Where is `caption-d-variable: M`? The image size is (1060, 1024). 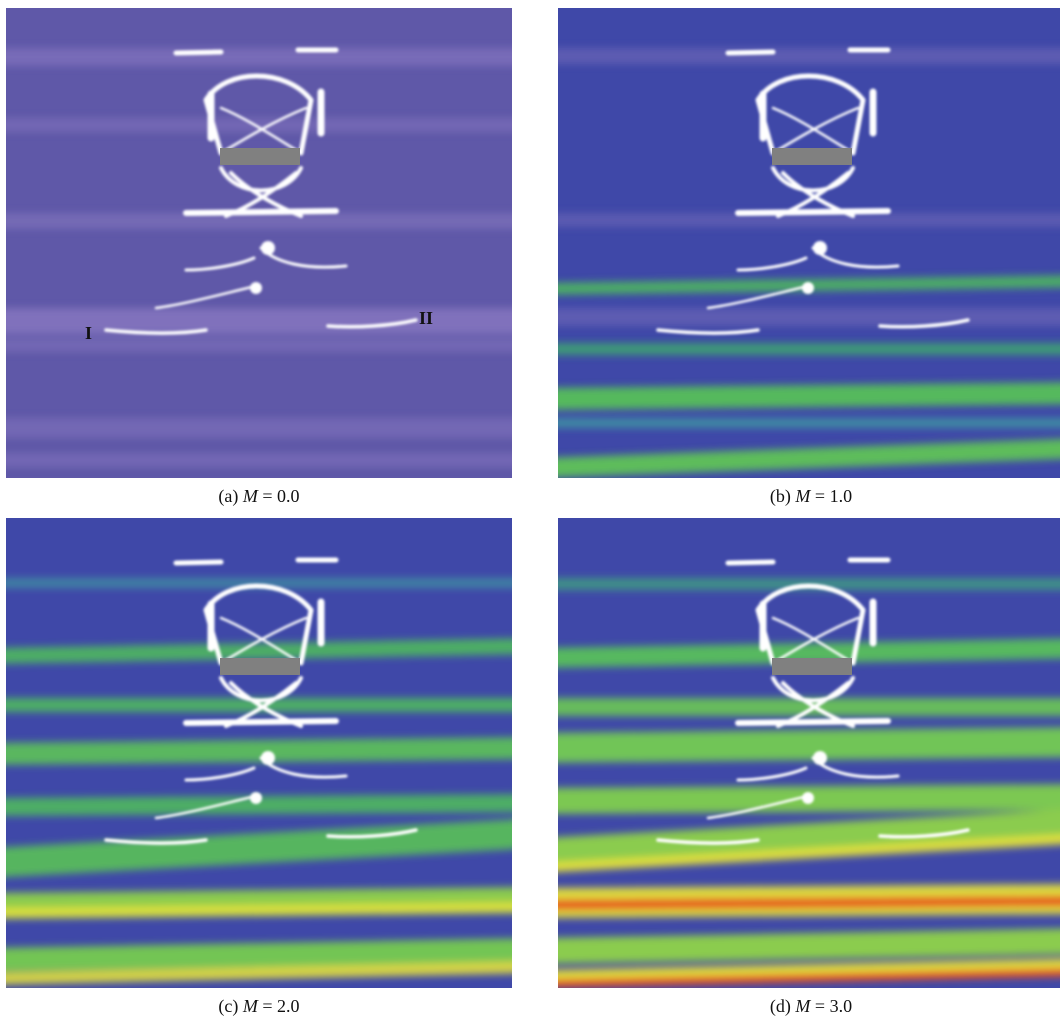 caption-d-variable: M is located at coordinates (803, 1006).